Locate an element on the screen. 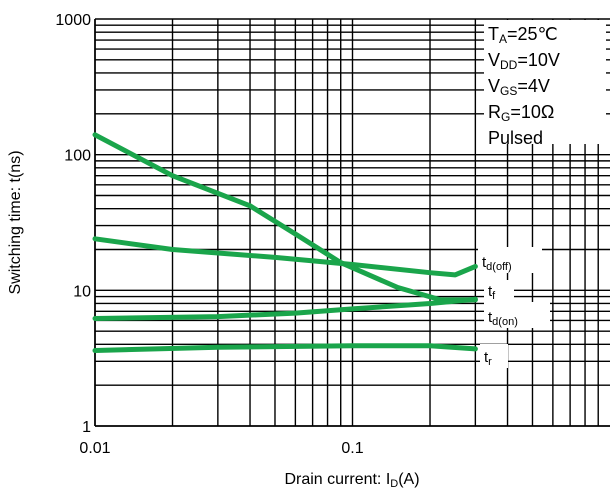  condition-text: TA=25℃ is located at coordinates (523, 35).